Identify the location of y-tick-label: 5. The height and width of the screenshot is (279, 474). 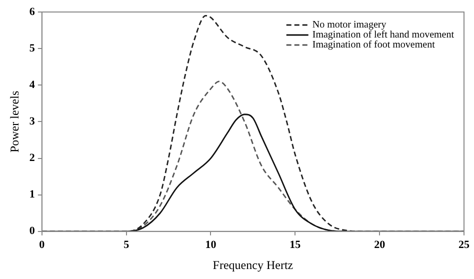
(32, 48).